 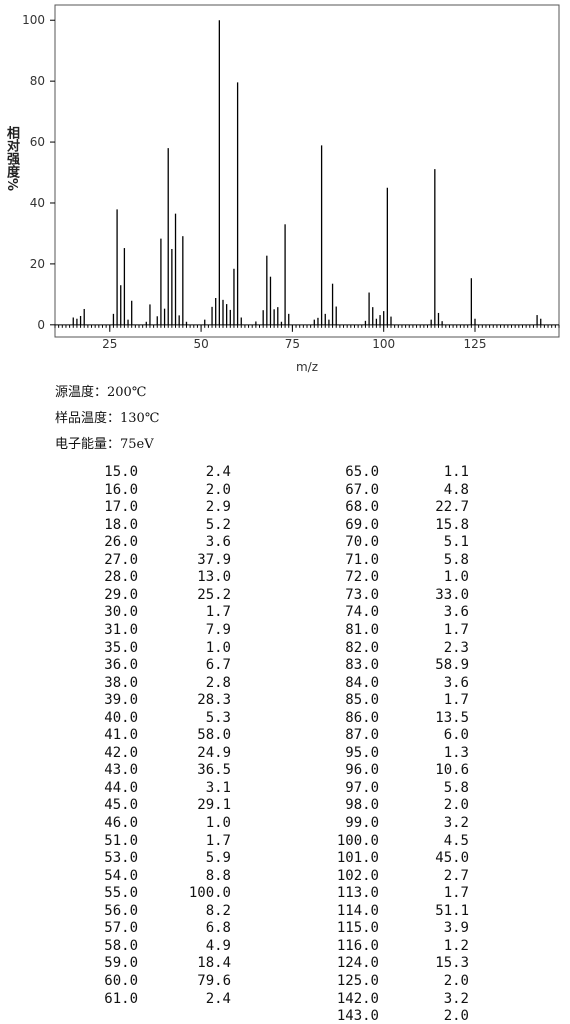 I want to click on intensity-cell: 2.7, so click(x=456, y=875).